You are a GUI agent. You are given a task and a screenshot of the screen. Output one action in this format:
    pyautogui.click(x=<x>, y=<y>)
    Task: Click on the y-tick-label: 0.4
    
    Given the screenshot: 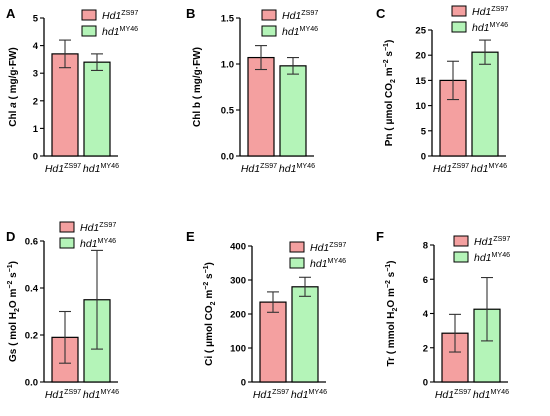 What is the action you would take?
    pyautogui.click(x=32, y=289)
    